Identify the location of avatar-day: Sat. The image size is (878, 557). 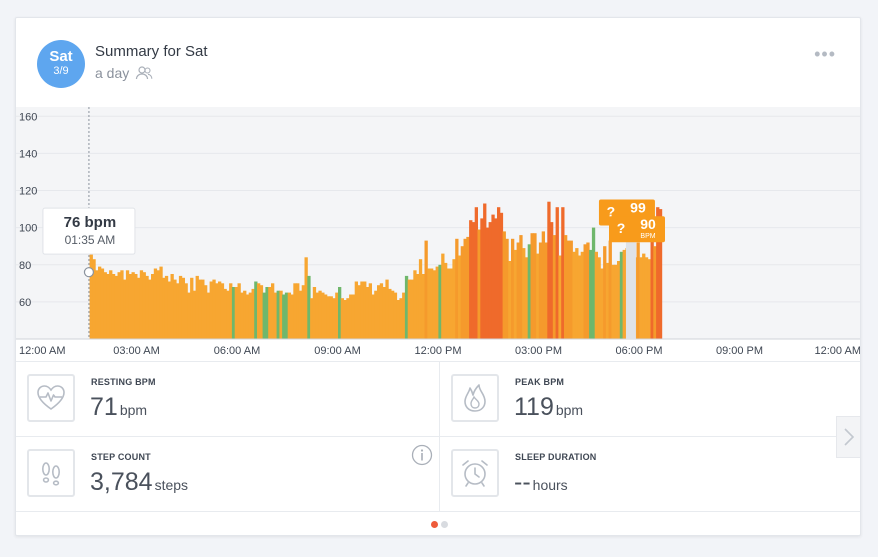
(61, 56).